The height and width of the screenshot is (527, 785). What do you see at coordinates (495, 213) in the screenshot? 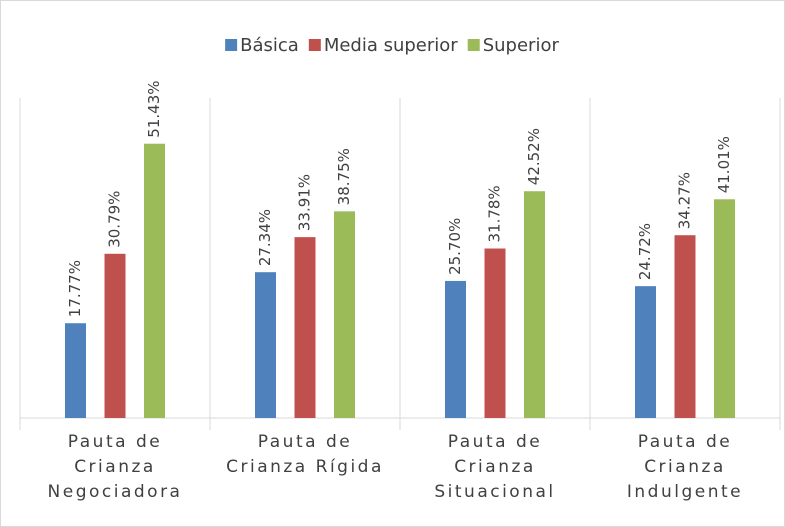
I see `value-label: 31.78%` at bounding box center [495, 213].